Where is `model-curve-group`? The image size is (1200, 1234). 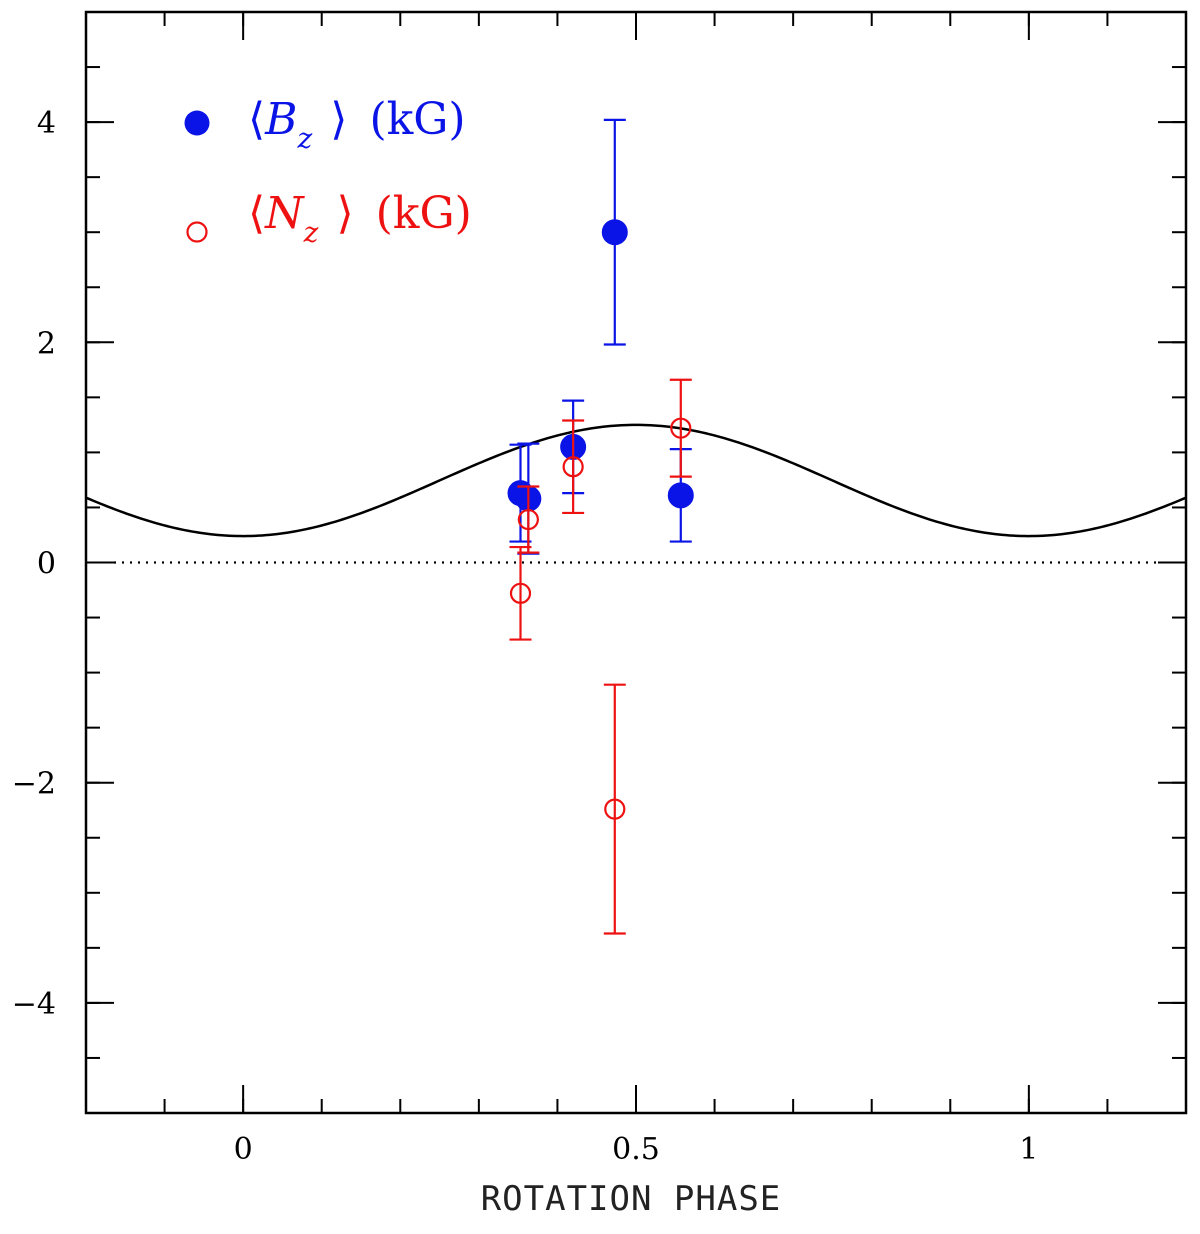
model-curve-group is located at coordinates (636, 480).